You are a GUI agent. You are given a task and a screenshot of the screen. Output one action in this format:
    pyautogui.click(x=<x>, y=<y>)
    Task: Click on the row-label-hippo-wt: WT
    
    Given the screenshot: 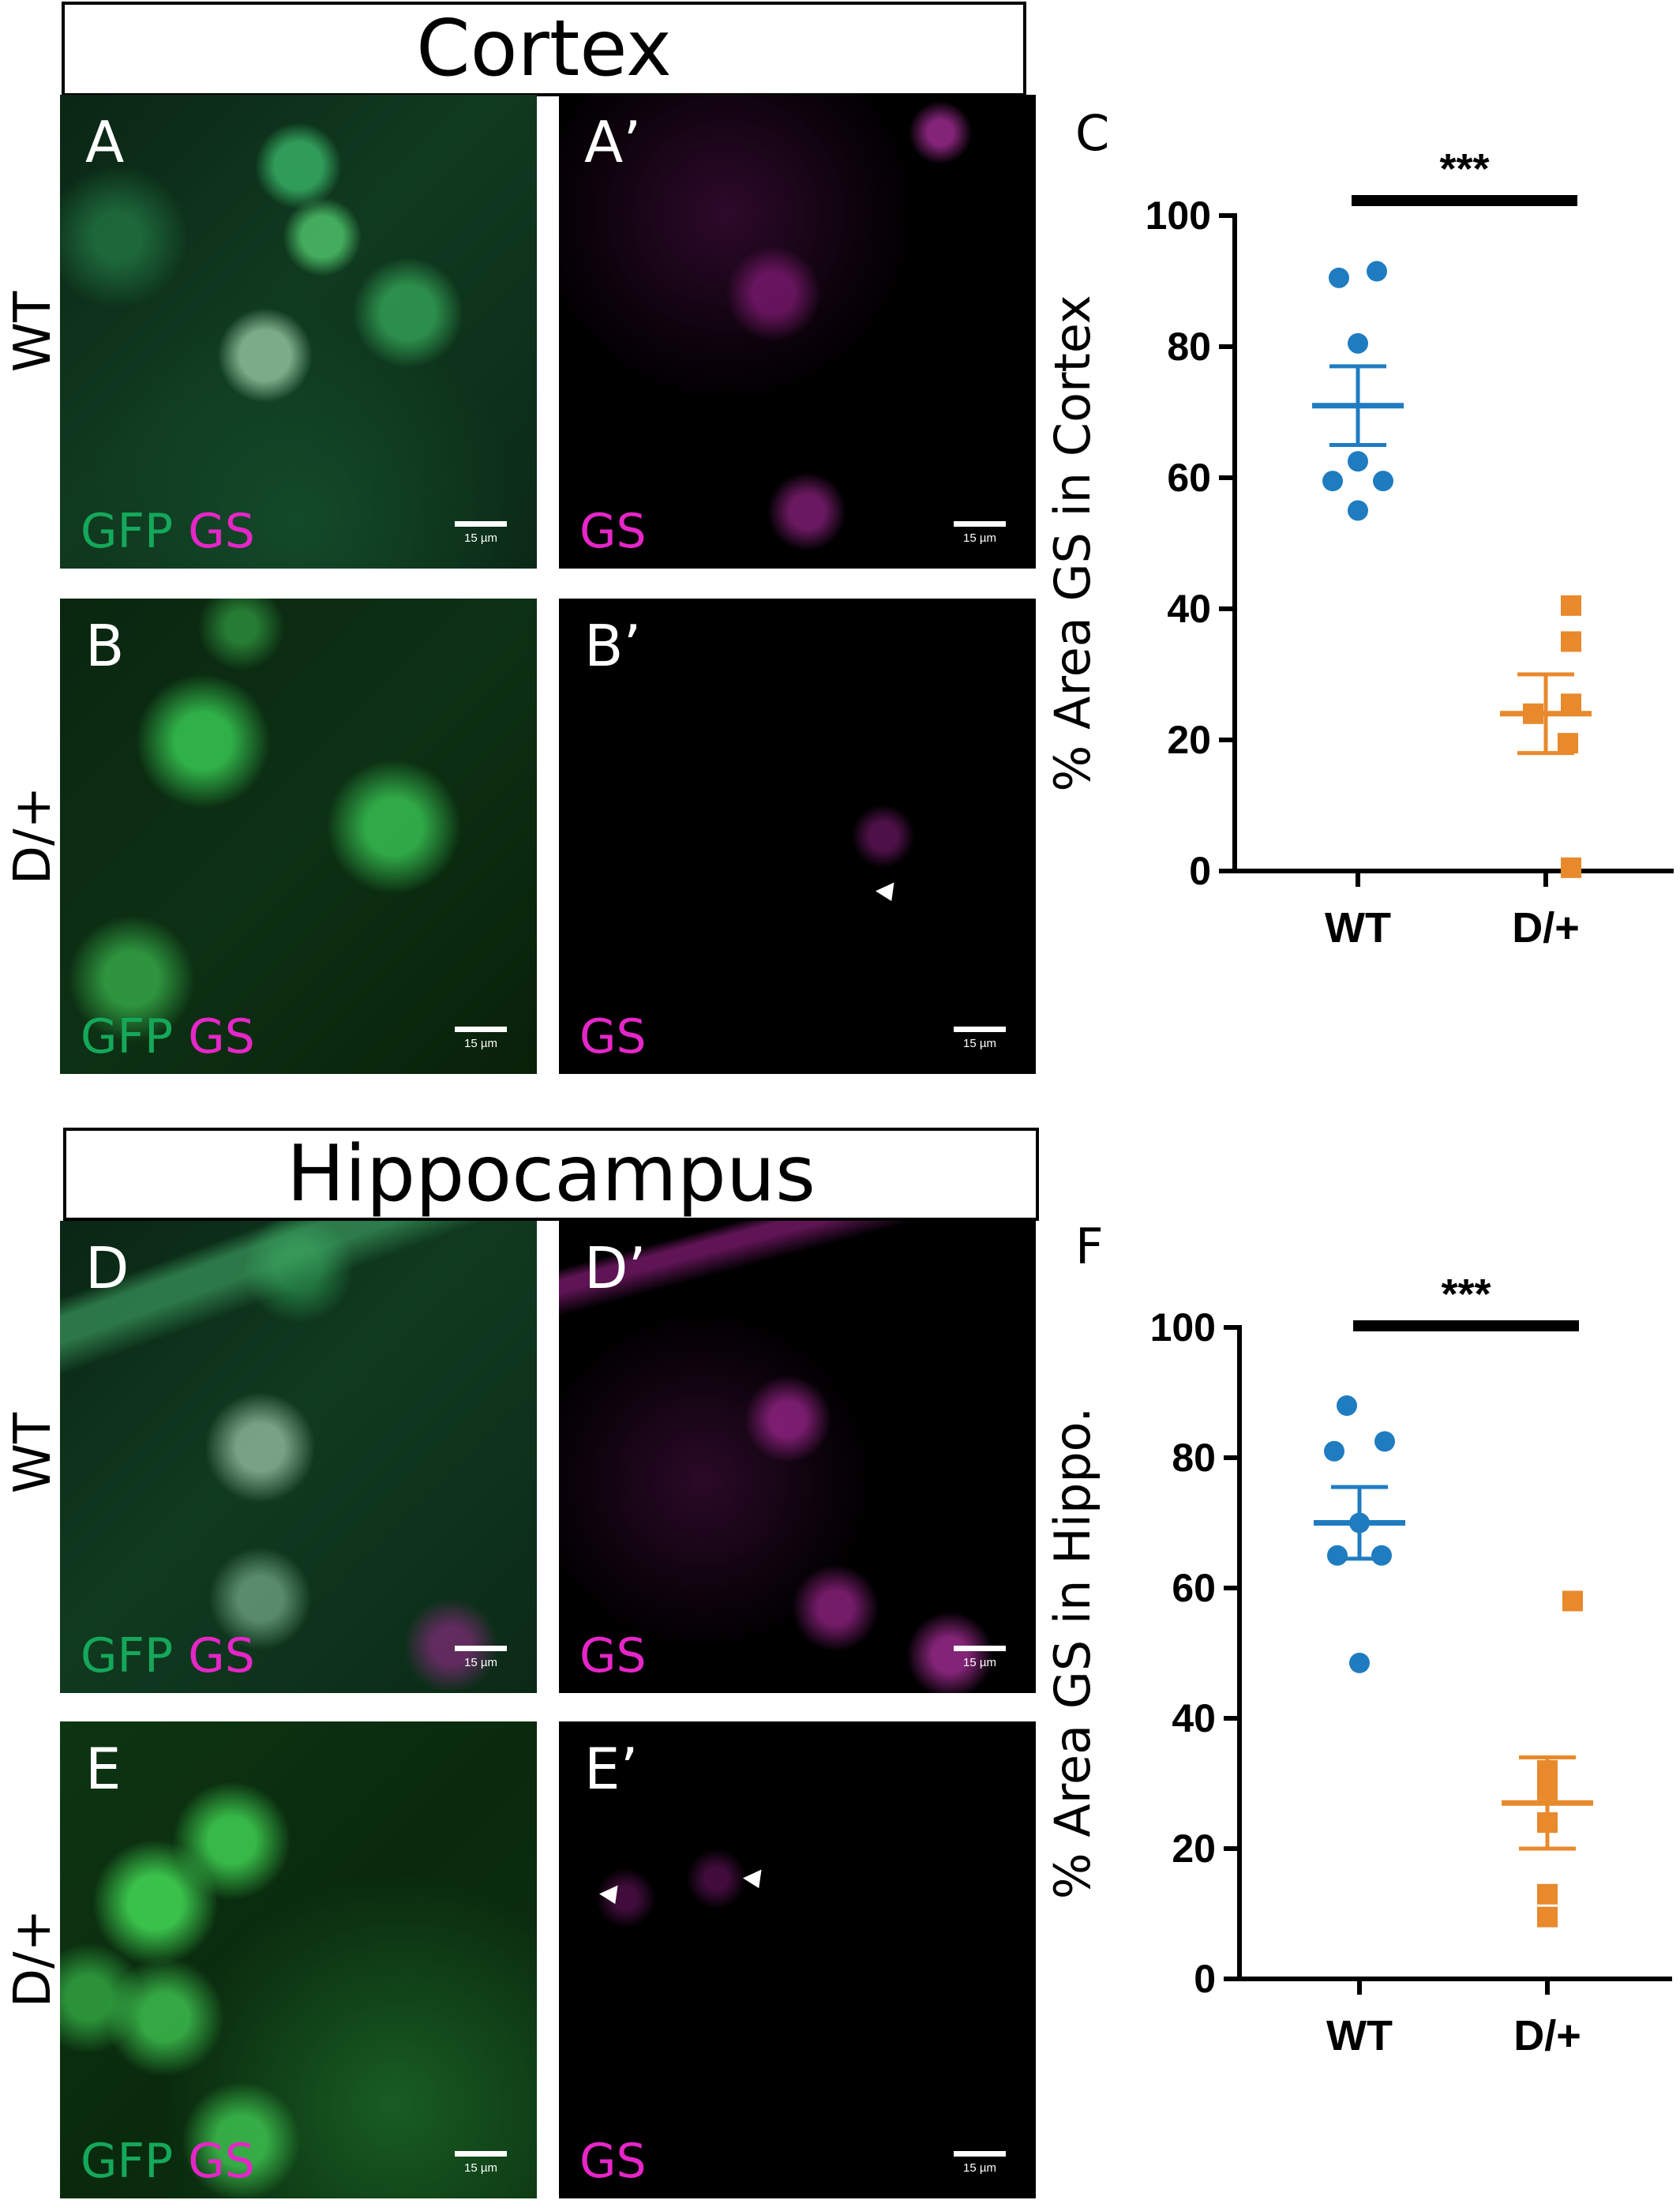 What is the action you would take?
    pyautogui.click(x=33, y=1453)
    